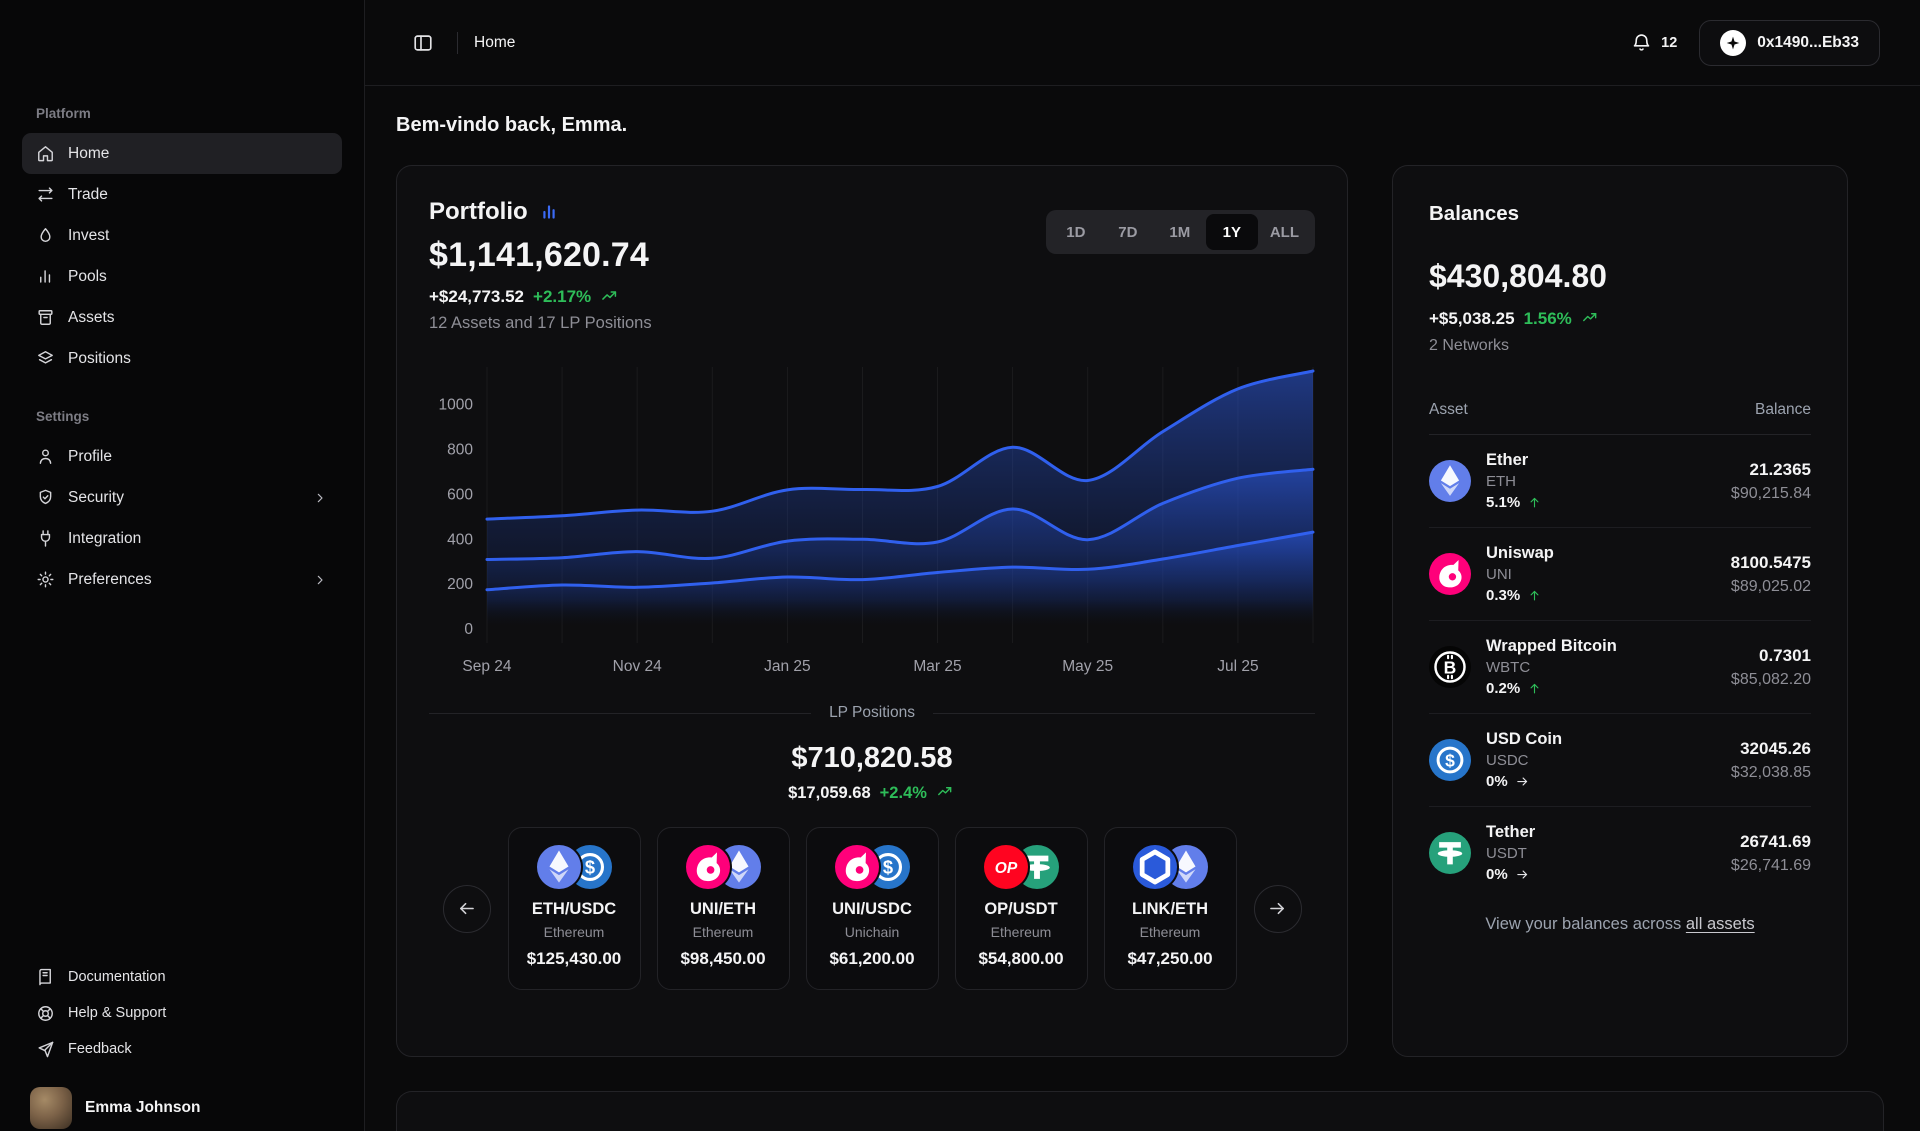  What do you see at coordinates (1503, 502) in the screenshot?
I see `asset-change: 5.1%` at bounding box center [1503, 502].